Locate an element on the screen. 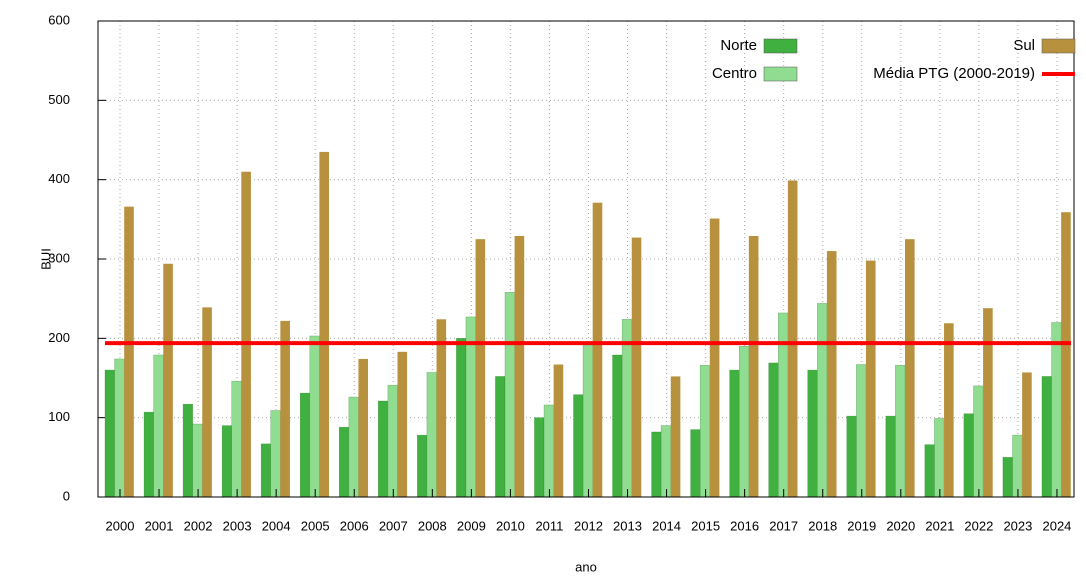  x-tick-label: 2006 is located at coordinates (354, 525).